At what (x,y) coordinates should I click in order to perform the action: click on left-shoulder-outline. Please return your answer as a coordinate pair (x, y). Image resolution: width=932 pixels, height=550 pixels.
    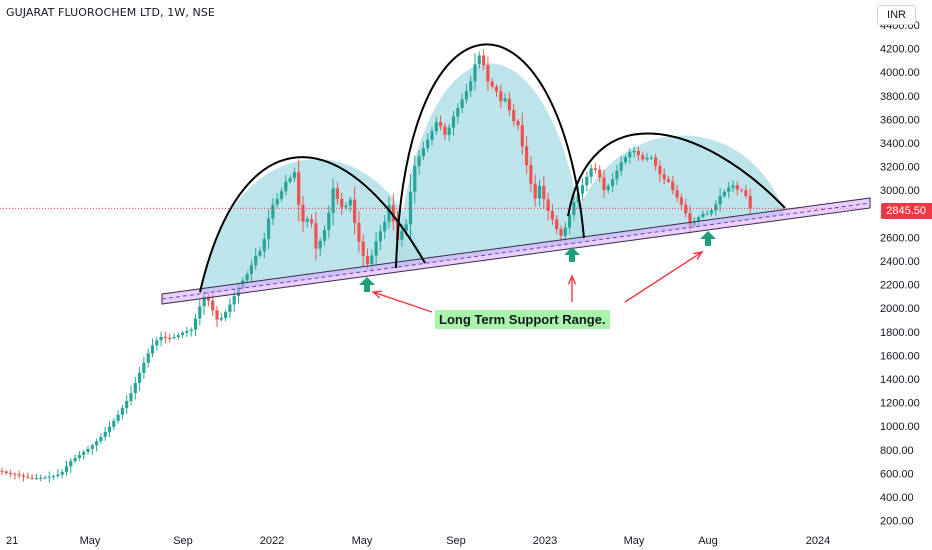
    Looking at the image, I should click on (312, 224).